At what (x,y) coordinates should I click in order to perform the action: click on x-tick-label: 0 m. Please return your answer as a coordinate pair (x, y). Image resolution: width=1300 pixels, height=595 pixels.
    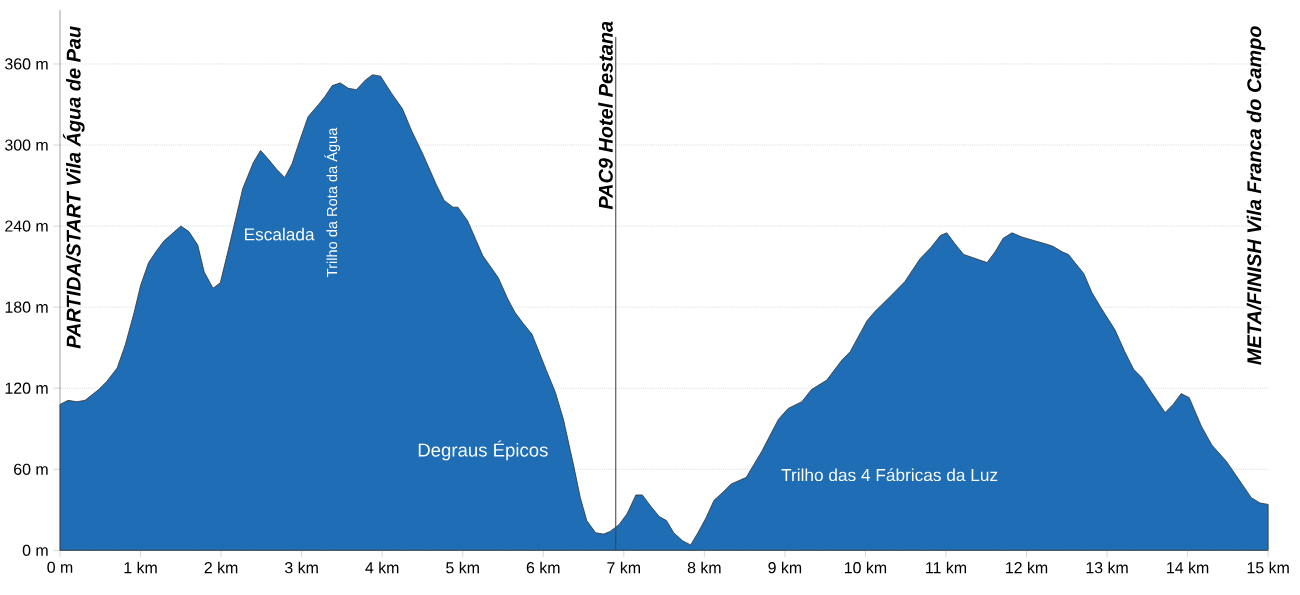
    Looking at the image, I should click on (60, 567).